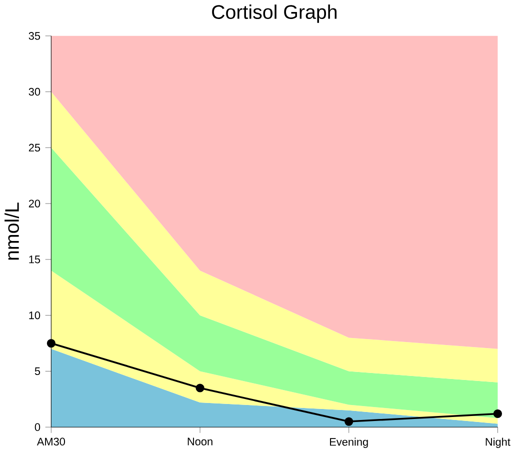 The width and height of the screenshot is (515, 453). I want to click on x-tick-label: Night, so click(498, 443).